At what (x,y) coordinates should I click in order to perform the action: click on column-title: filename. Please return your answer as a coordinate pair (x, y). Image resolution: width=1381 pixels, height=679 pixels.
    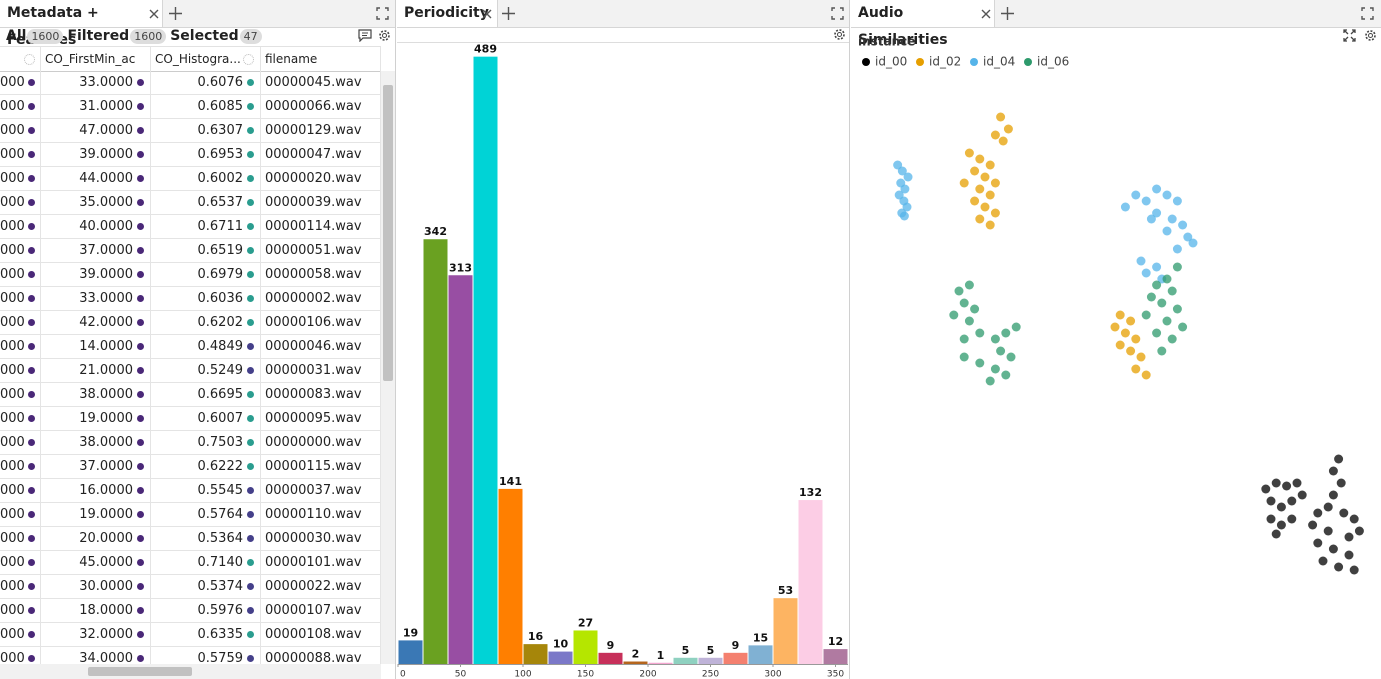
    Looking at the image, I should click on (291, 59).